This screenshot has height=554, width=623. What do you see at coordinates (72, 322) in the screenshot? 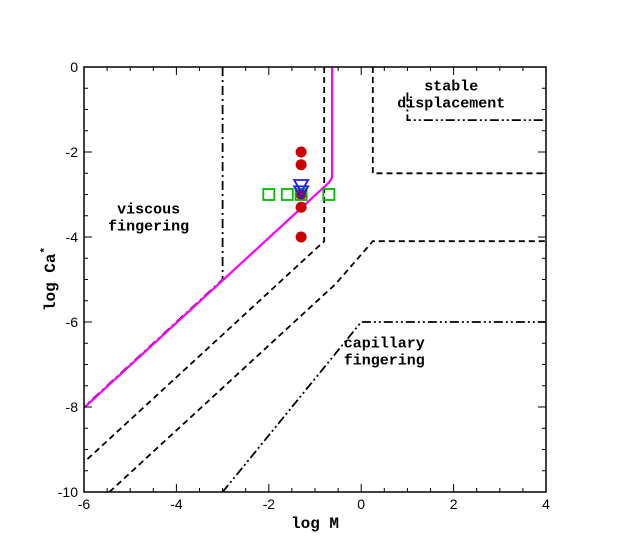
I see `y-tick-label: -6` at bounding box center [72, 322].